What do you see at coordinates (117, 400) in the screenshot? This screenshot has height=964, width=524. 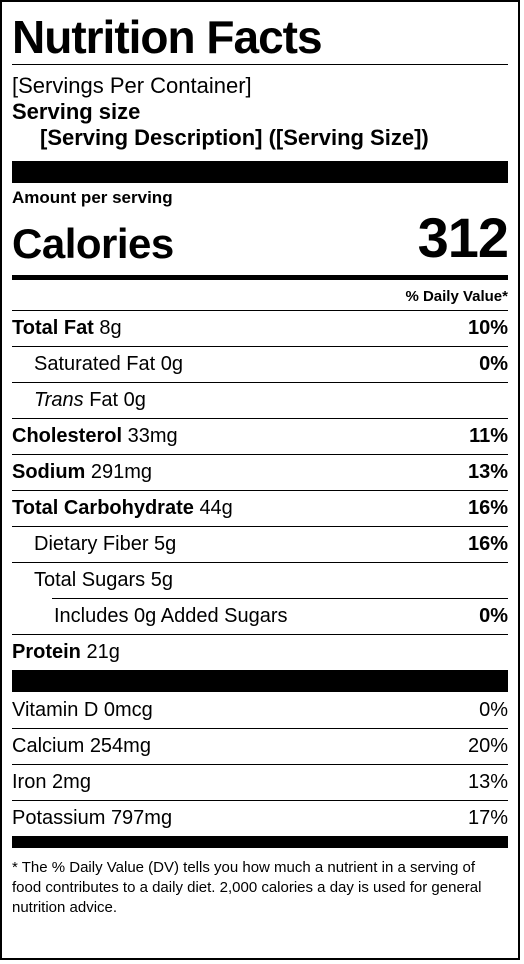 I see `nutrient-amount: Fat 0g` at bounding box center [117, 400].